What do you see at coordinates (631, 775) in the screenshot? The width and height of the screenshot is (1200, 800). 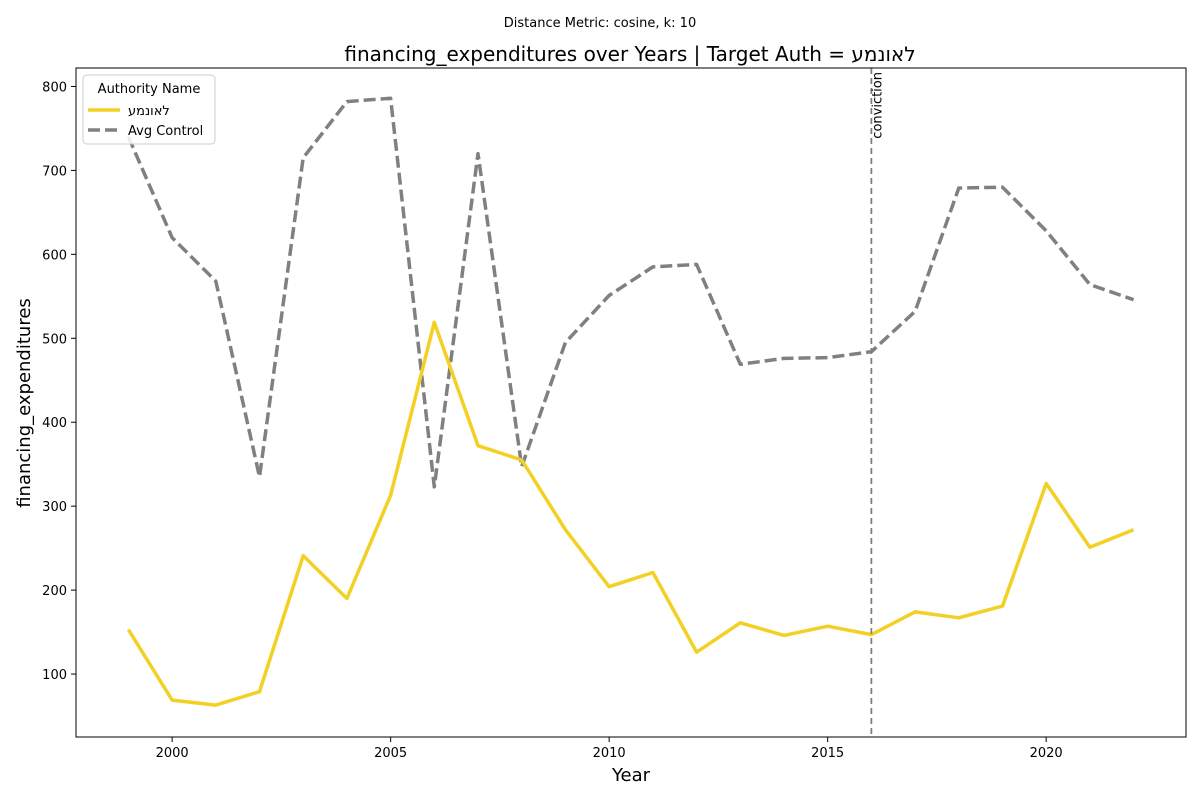 I see `x-axis-title: Year` at bounding box center [631, 775].